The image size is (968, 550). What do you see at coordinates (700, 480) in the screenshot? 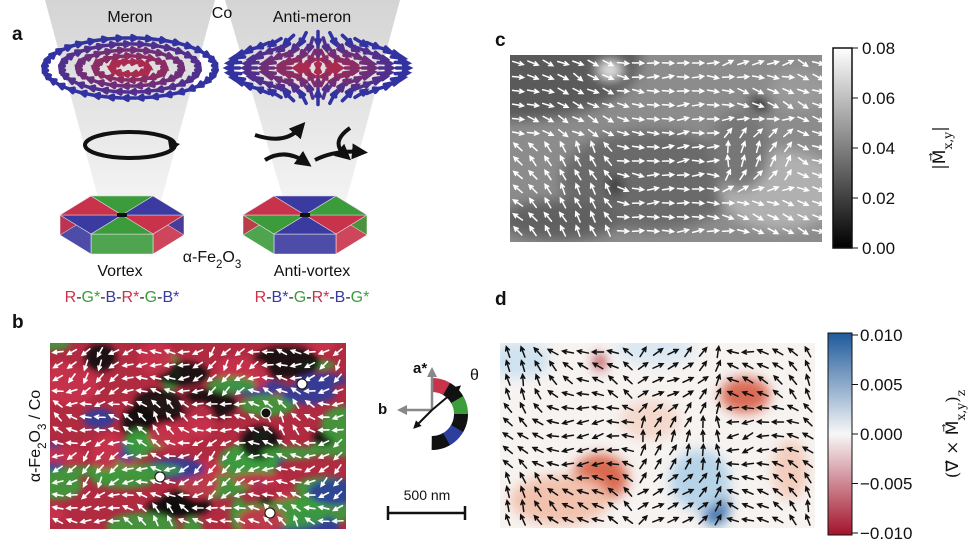
I see `intensity` at bounding box center [700, 480].